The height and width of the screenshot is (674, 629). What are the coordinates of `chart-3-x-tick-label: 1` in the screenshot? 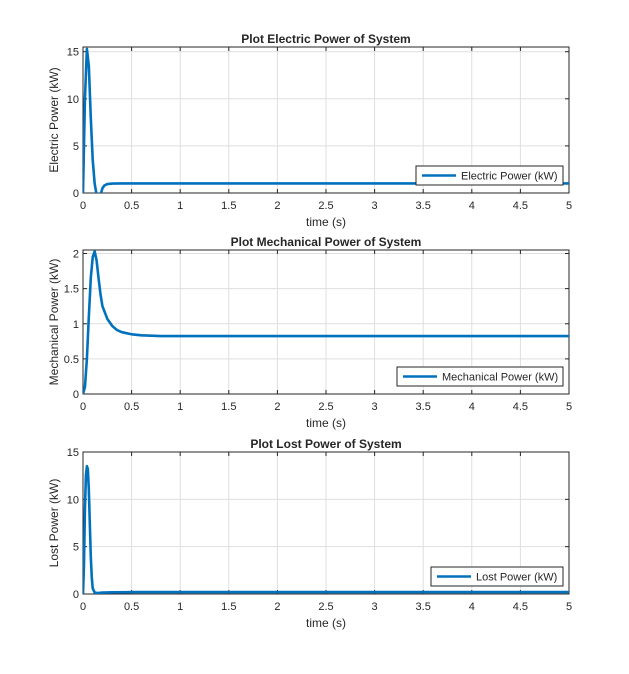 It's located at (180, 607).